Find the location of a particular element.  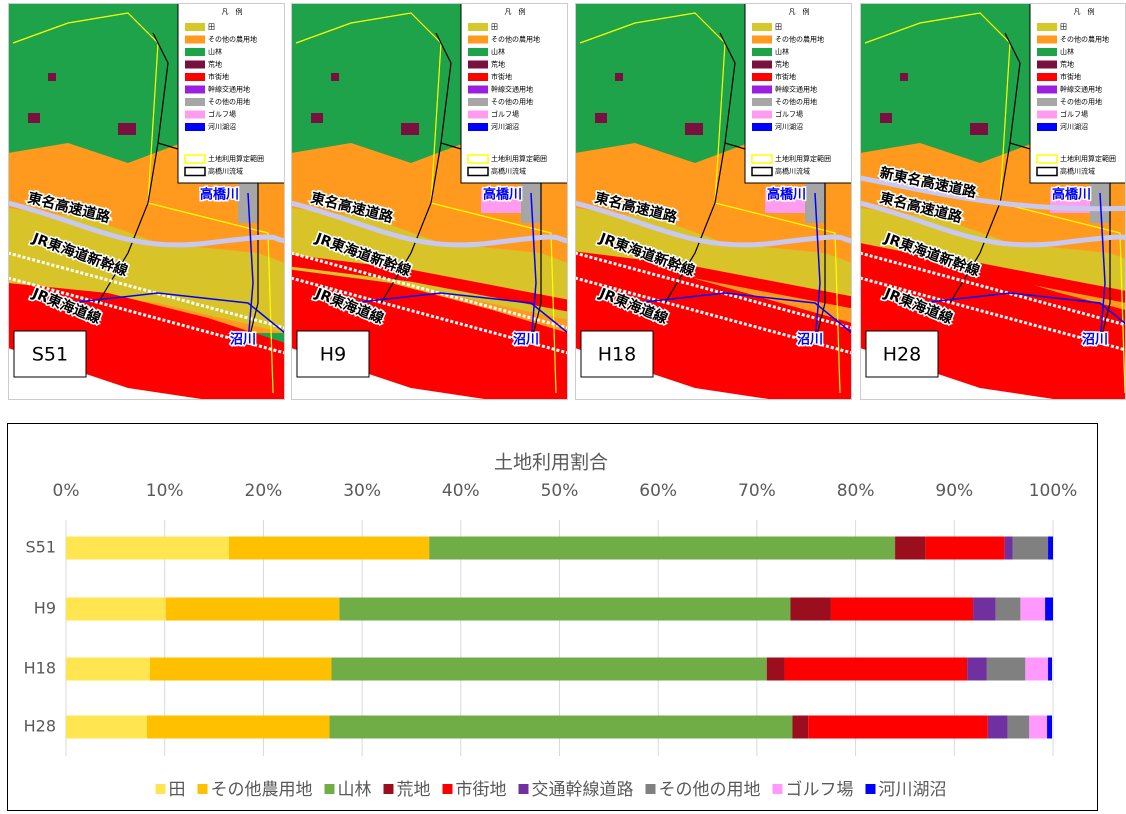

map-legend-box is located at coordinates (1077, 93).